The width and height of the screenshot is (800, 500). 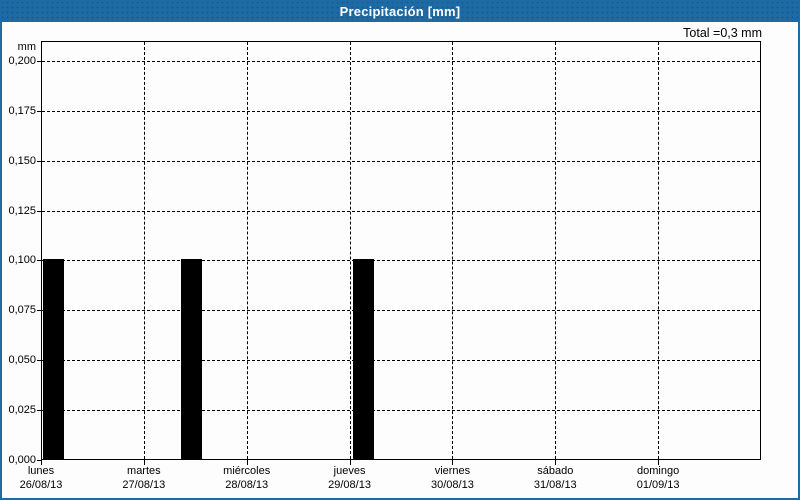 What do you see at coordinates (22, 210) in the screenshot?
I see `y-tick-label: 0,125` at bounding box center [22, 210].